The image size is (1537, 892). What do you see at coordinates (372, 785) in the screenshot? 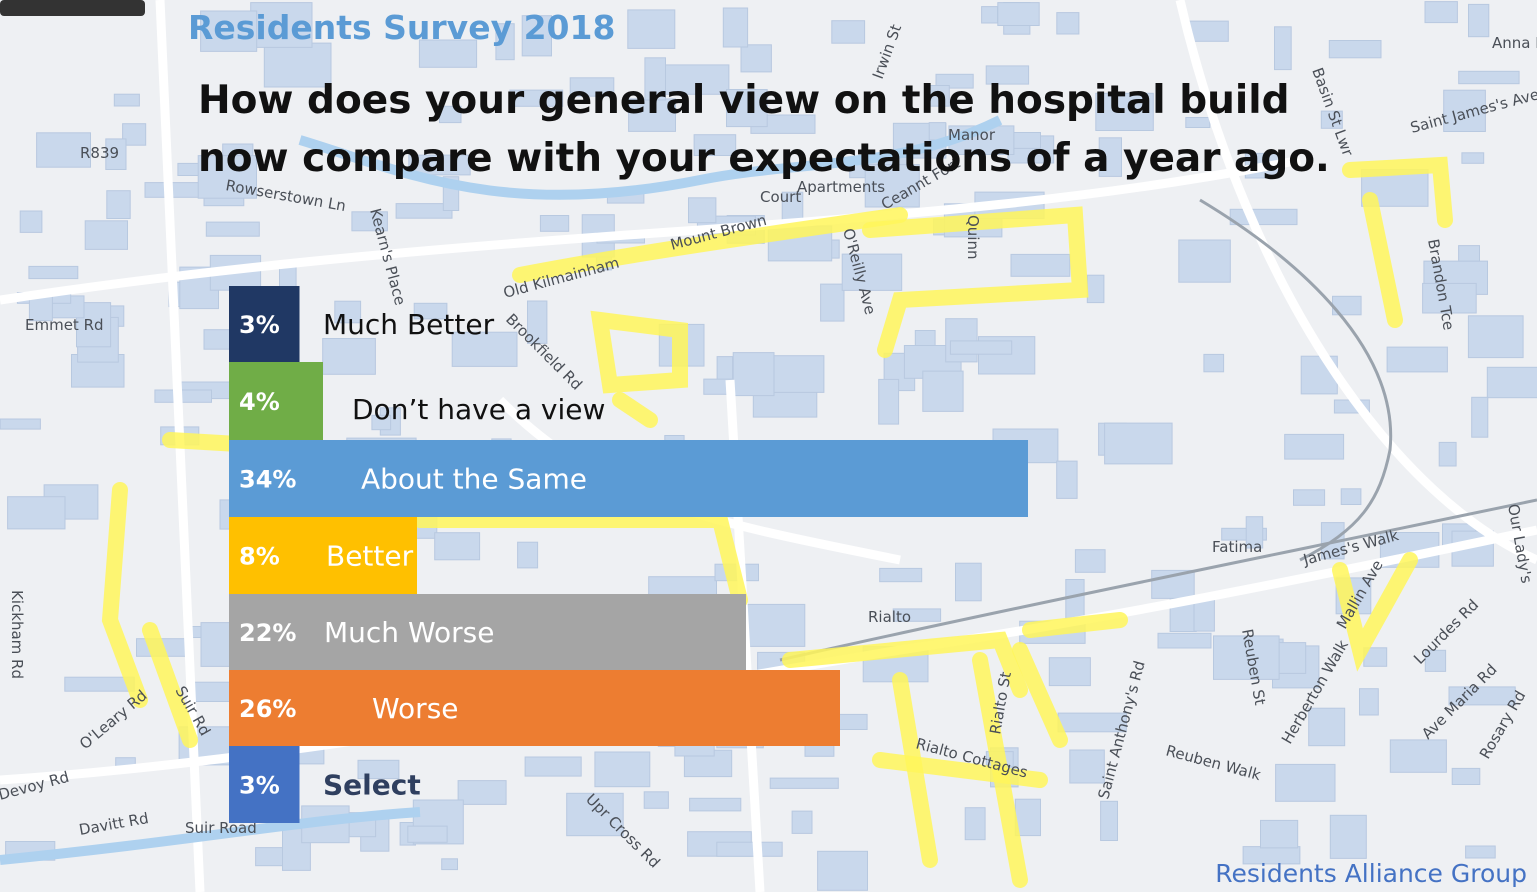
I see `bar-category-label: Select` at bounding box center [372, 785].